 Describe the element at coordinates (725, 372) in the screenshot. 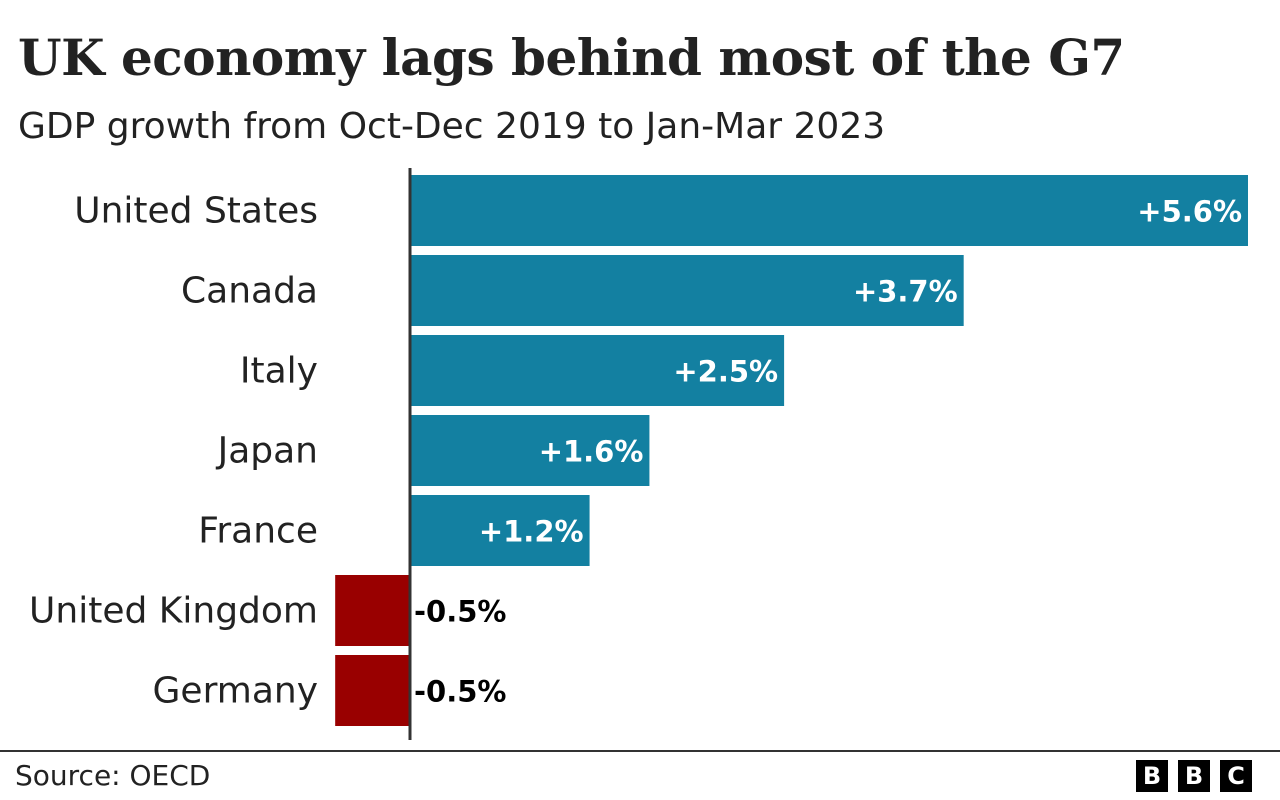

I see `data-label: +2.5%` at that location.